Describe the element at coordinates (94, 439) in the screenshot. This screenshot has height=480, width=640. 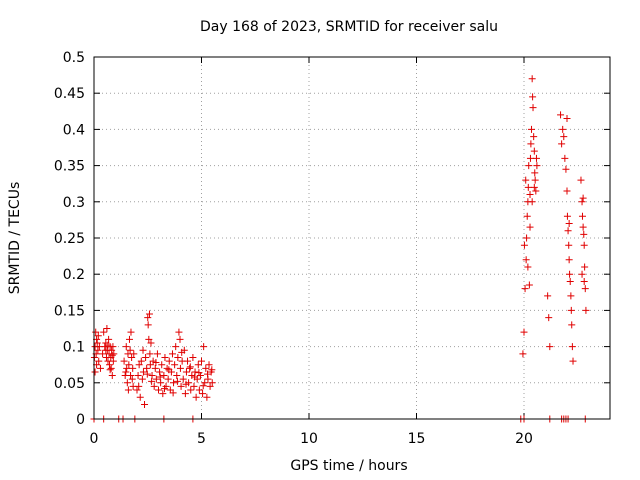
I see `x-tick-label: 0` at that location.